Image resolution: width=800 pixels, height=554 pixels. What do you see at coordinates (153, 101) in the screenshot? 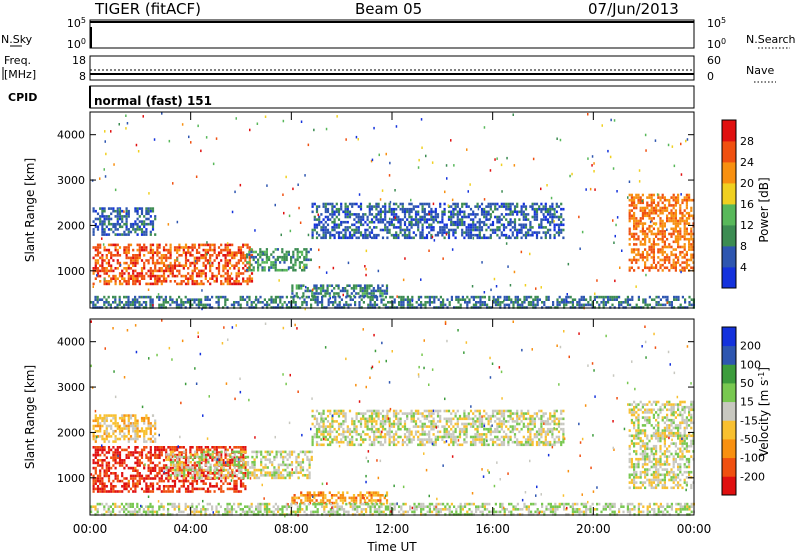
I see `cpid-value: normal (fast) 151` at bounding box center [153, 101].